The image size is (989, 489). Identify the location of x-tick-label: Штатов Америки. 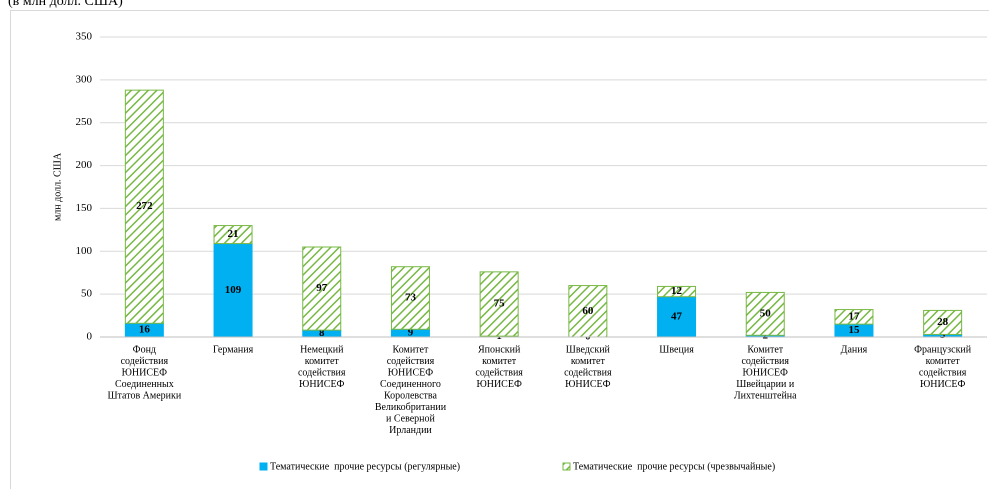
(144, 395).